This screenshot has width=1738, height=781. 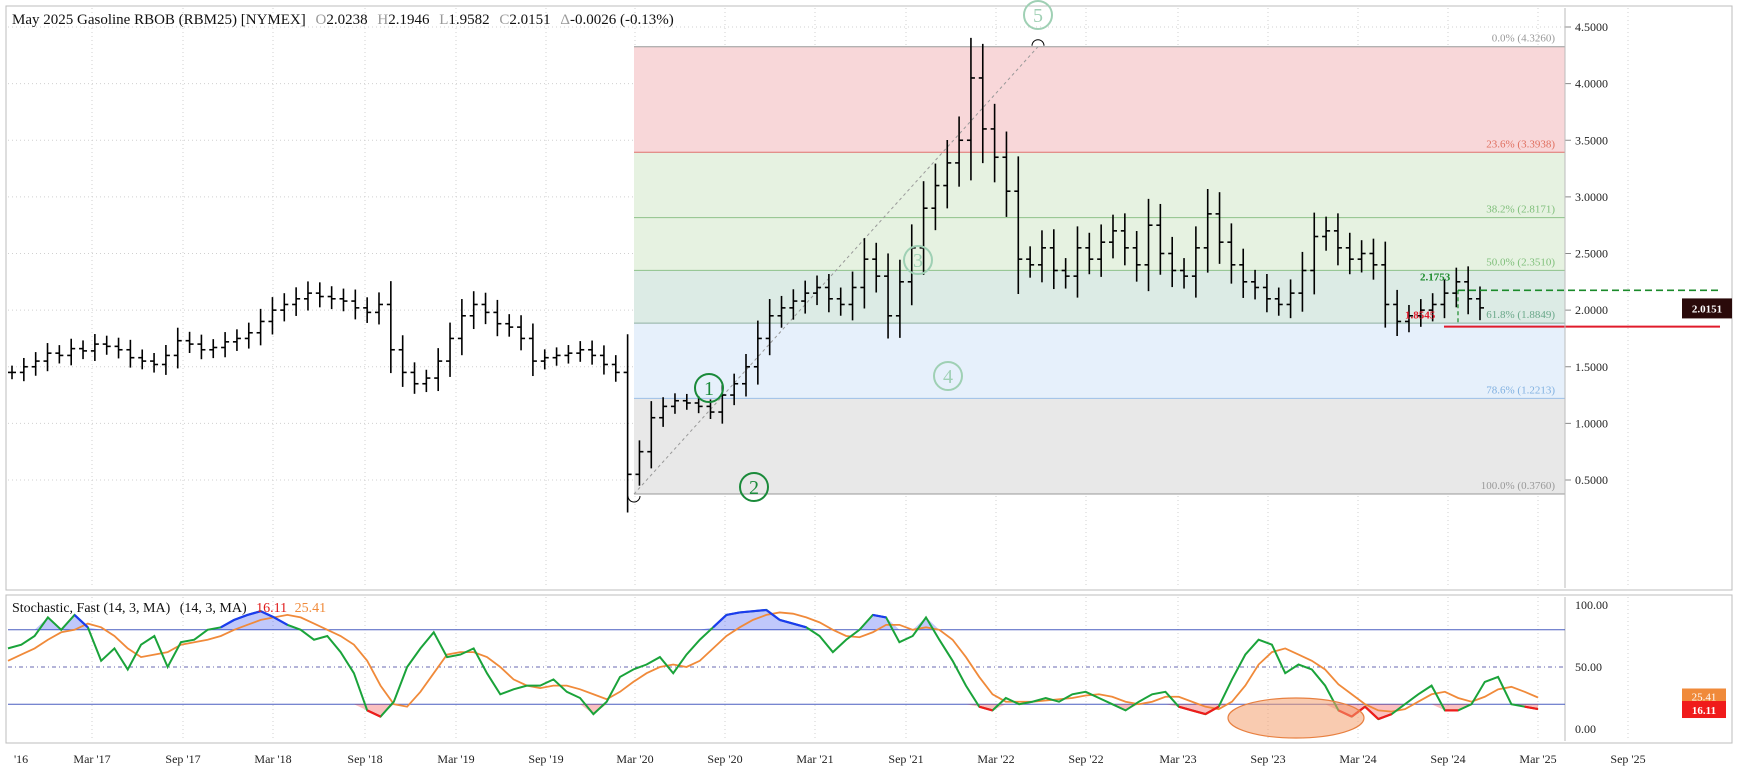 What do you see at coordinates (1707, 308) in the screenshot?
I see `last-price-tag` at bounding box center [1707, 308].